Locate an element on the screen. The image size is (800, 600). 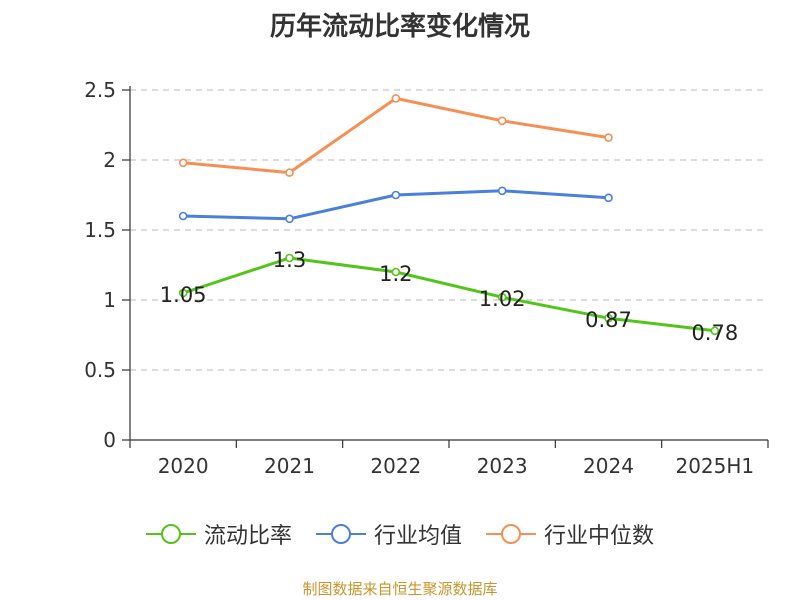
data-label: 1.2 is located at coordinates (395, 274).